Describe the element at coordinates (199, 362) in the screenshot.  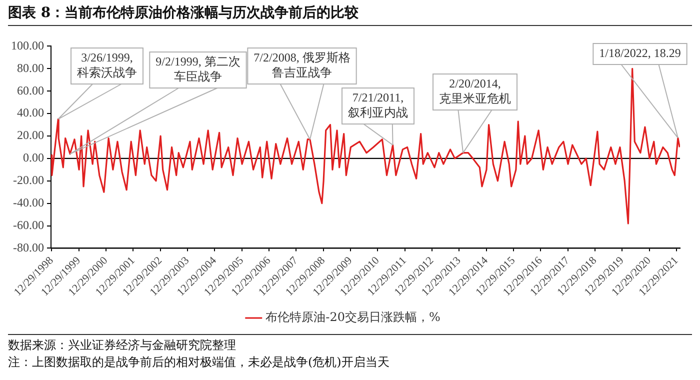
I see `text: 注：上图数据取的是战争前后的相对极端值，未必是战争(危机)开启当天` at that location.